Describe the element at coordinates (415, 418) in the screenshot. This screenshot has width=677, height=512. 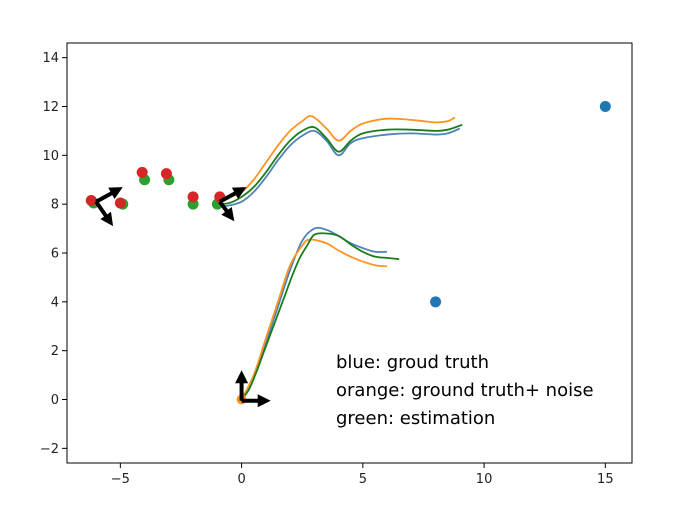
I see `annotation-green: green: estimation` at that location.